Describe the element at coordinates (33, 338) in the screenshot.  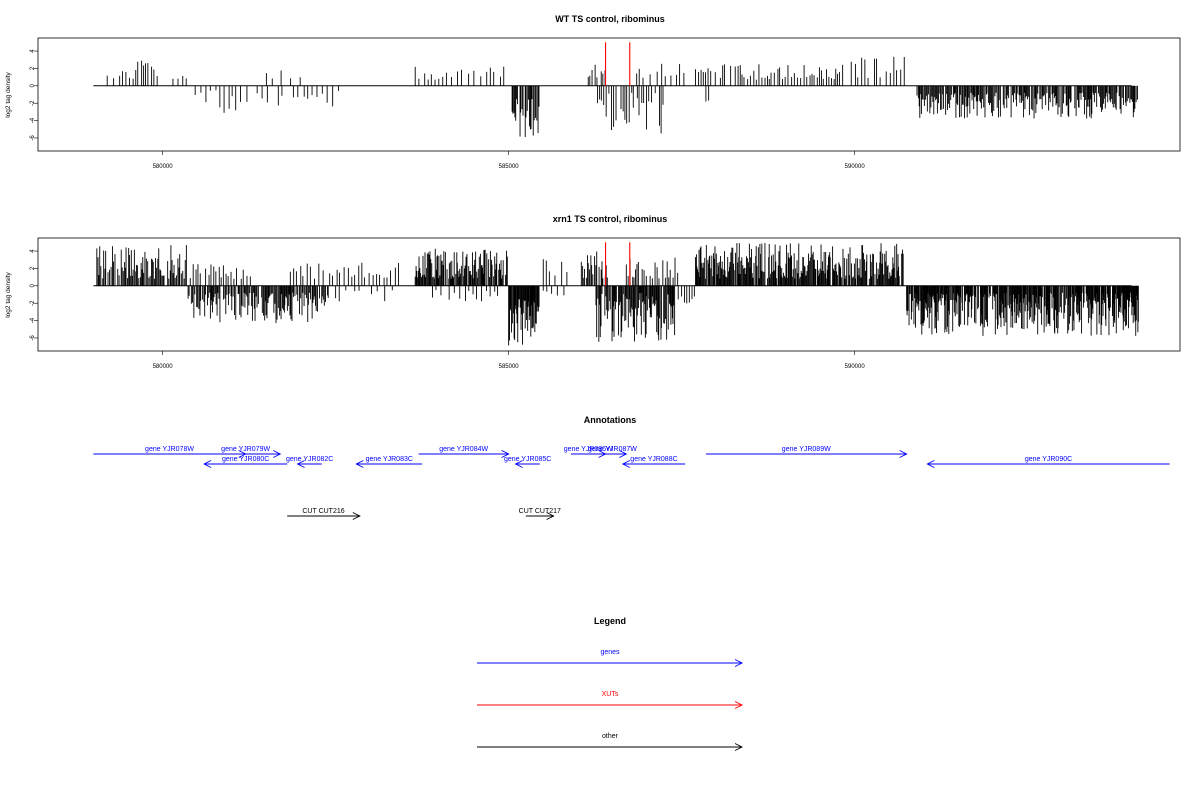
I see `xrn1-y-tick-label: -6` at that location.